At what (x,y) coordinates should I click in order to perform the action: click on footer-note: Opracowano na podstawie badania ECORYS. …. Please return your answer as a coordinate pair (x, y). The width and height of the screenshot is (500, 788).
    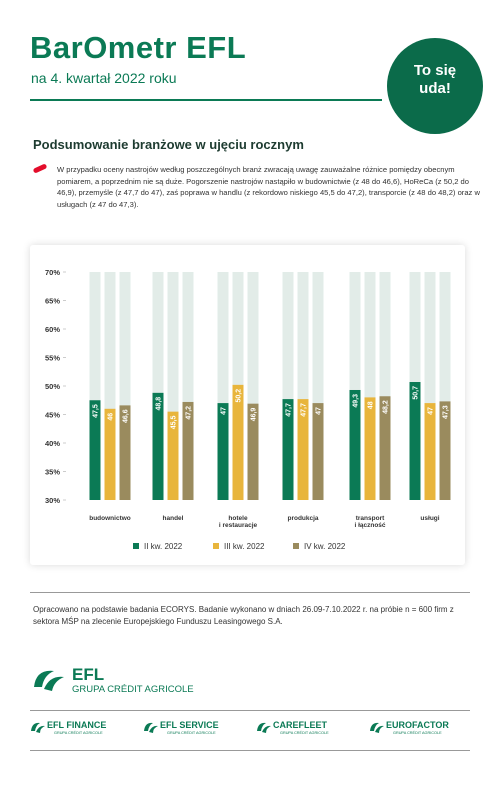
    Looking at the image, I should click on (243, 615).